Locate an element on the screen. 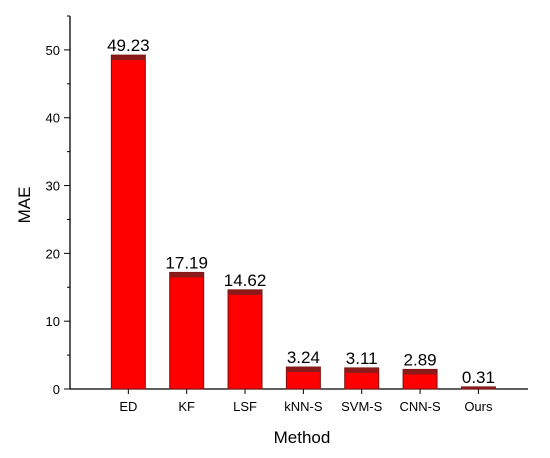  data-label-ed: 49.23 is located at coordinates (128, 45).